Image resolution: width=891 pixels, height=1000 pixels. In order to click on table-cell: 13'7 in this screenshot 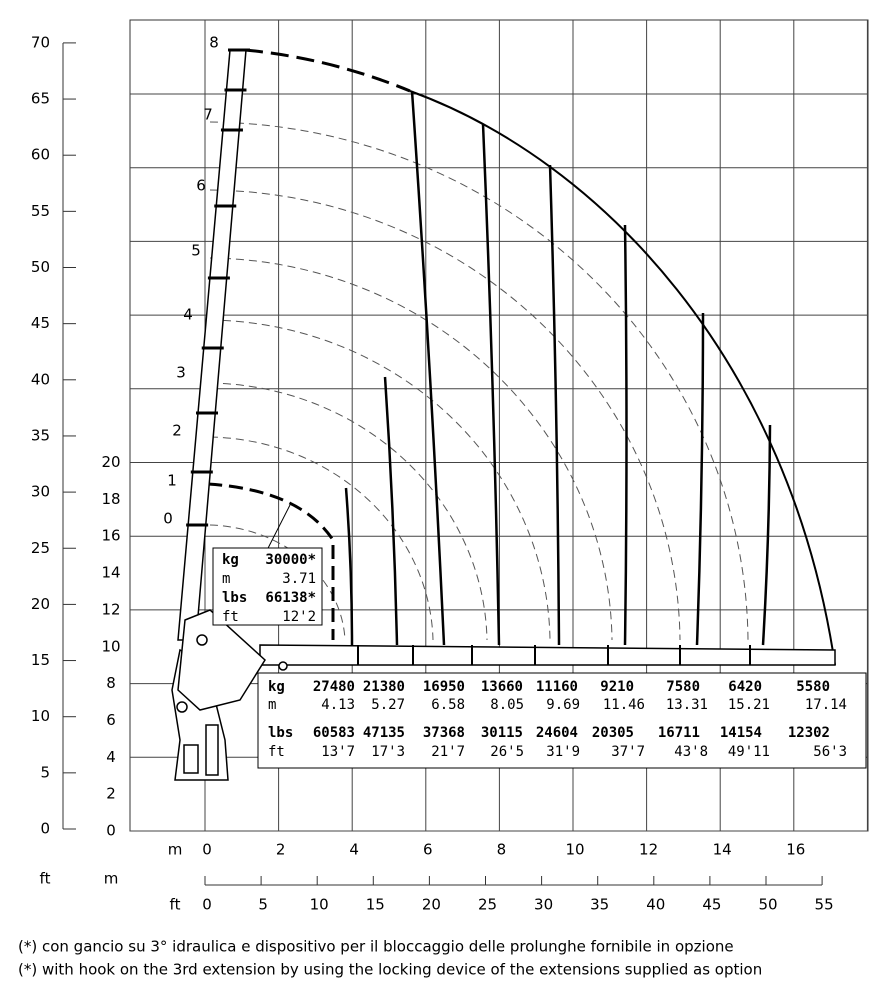, I will do `click(338, 752)`.